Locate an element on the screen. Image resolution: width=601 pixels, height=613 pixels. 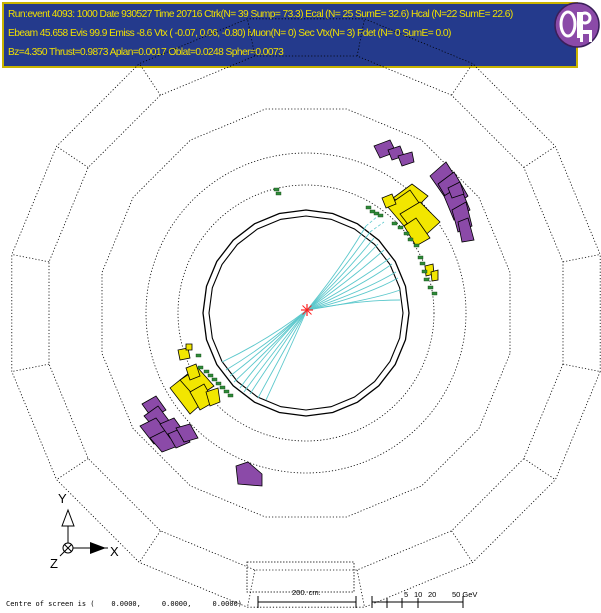
energy-scale-label-50: 50 GeV is located at coordinates (465, 594).